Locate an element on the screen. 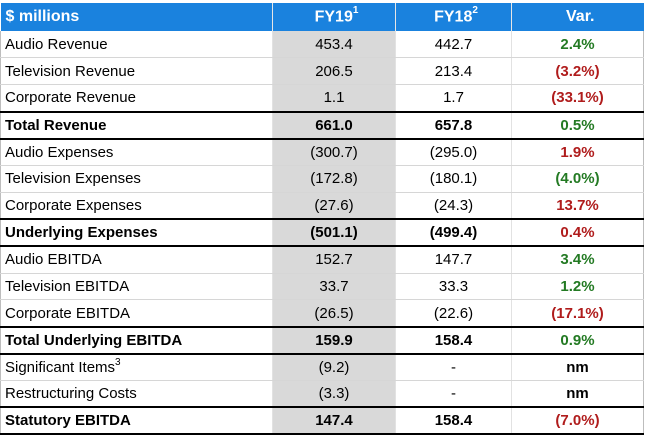 This screenshot has height=441, width=647. row-label: Audio EBITDA is located at coordinates (136, 260).